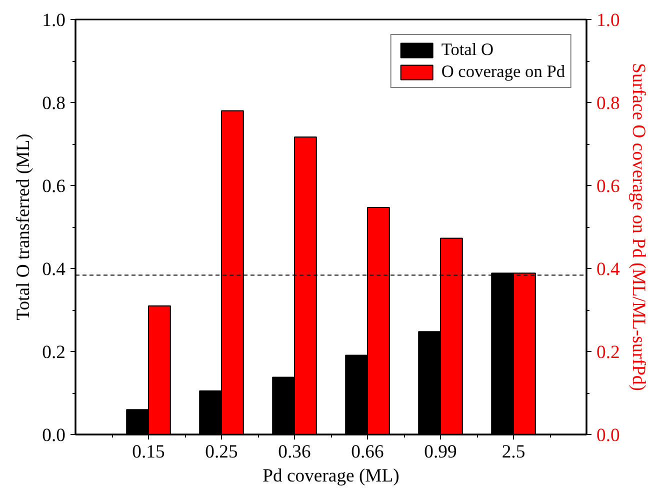 This screenshot has height=497, width=651. What do you see at coordinates (54, 103) in the screenshot?
I see `y-tick-label: 0.8` at bounding box center [54, 103].